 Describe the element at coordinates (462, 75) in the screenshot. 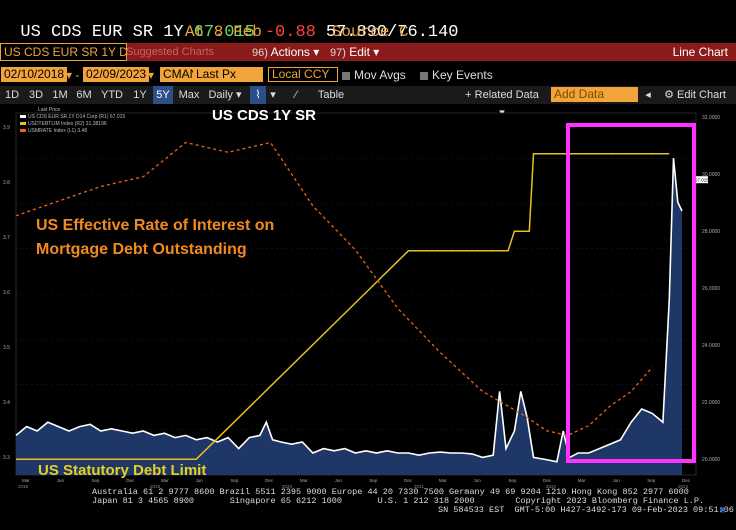

I see `key-events-label: Key Events` at that location.